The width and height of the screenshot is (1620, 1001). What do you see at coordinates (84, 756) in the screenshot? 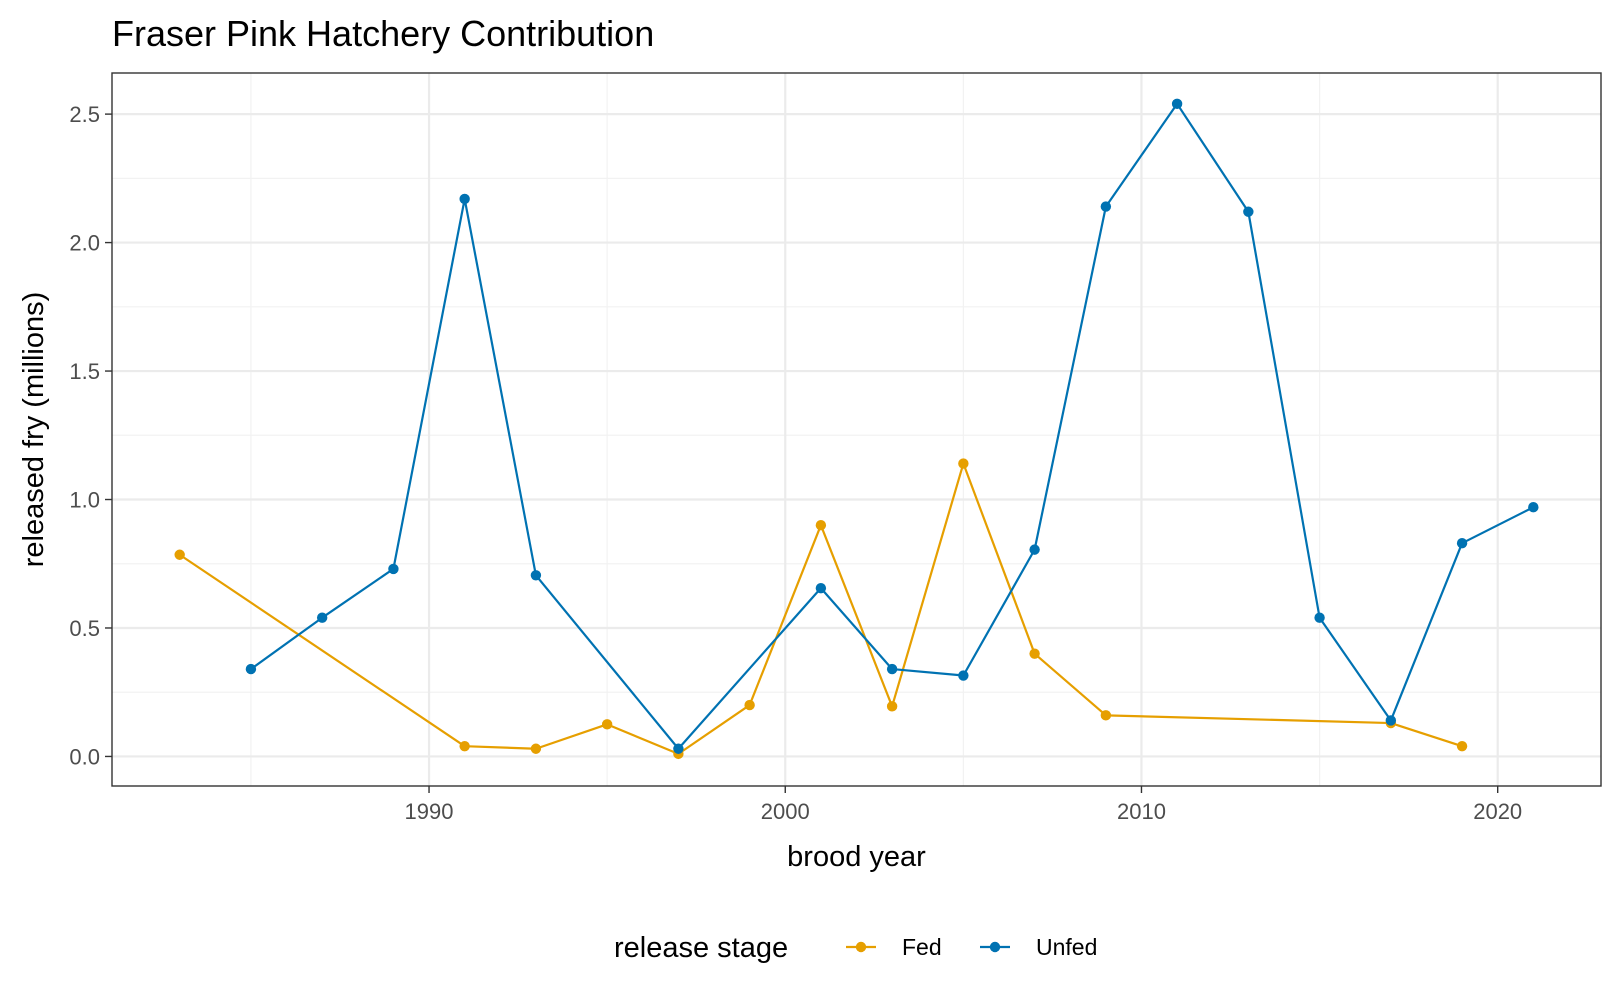
I see `y-tick-label: 0.0` at bounding box center [84, 756].